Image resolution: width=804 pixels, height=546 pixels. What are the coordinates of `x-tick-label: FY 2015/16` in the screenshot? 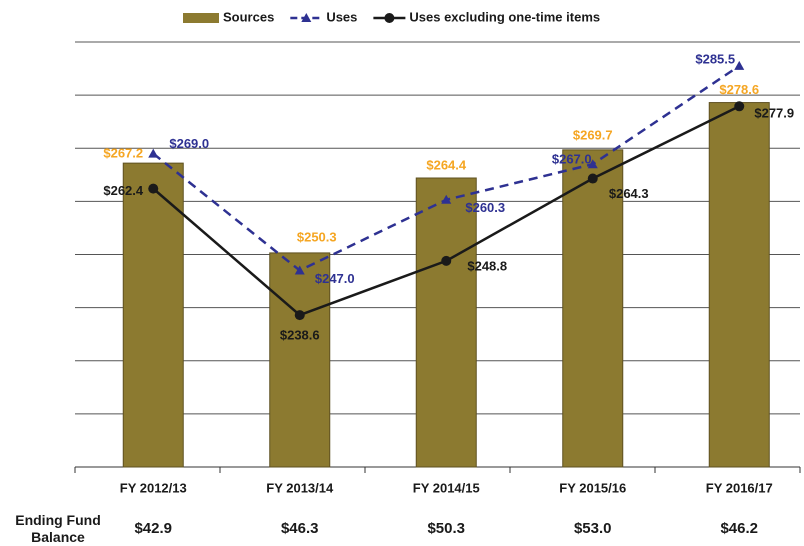 It's located at (592, 487).